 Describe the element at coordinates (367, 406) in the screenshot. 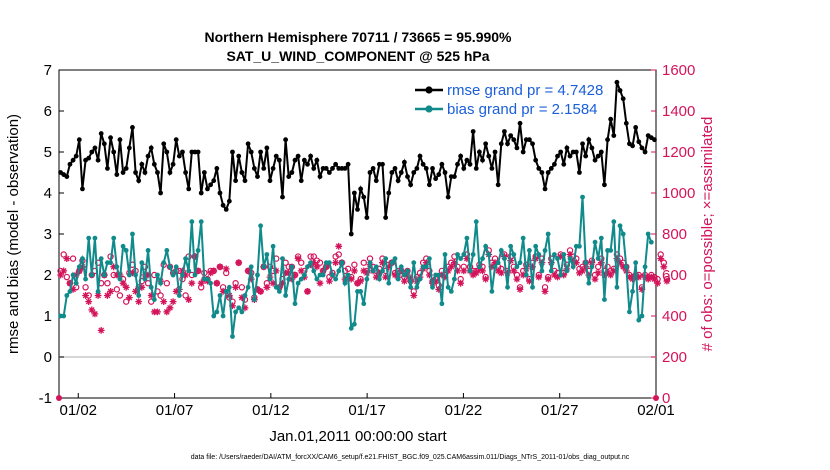

I see `x-axis-ticks: 01/02 01/07 01/12 01/17 01/22 01/27 02/01` at that location.